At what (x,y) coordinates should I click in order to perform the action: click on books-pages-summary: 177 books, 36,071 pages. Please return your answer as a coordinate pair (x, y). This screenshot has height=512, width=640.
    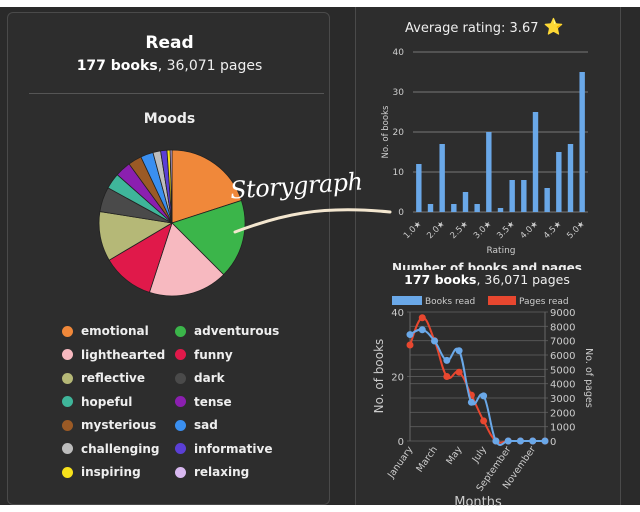
    Looking at the image, I should click on (487, 279).